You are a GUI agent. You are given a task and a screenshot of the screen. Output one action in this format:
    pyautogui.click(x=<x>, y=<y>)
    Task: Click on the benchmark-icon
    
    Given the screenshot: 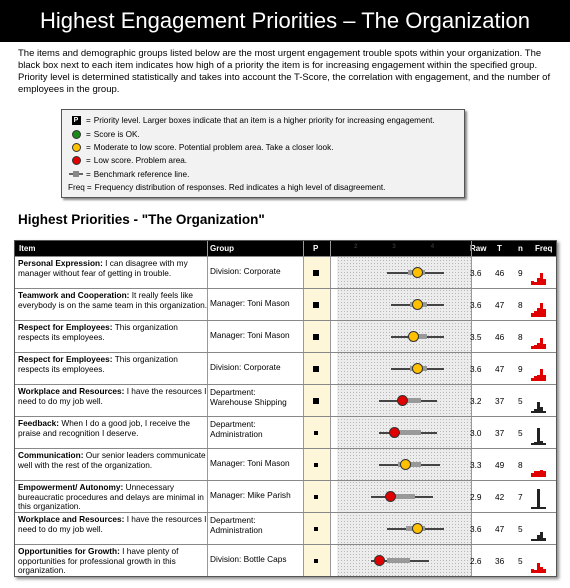 What is the action you would take?
    pyautogui.click(x=76, y=174)
    